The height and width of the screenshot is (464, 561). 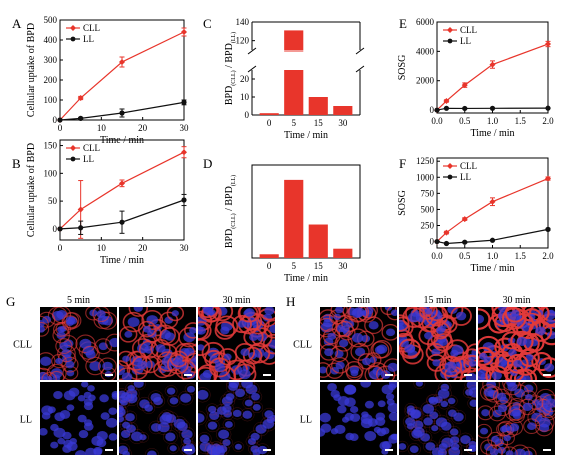 I want to click on plot-frame, so click(x=306, y=211).